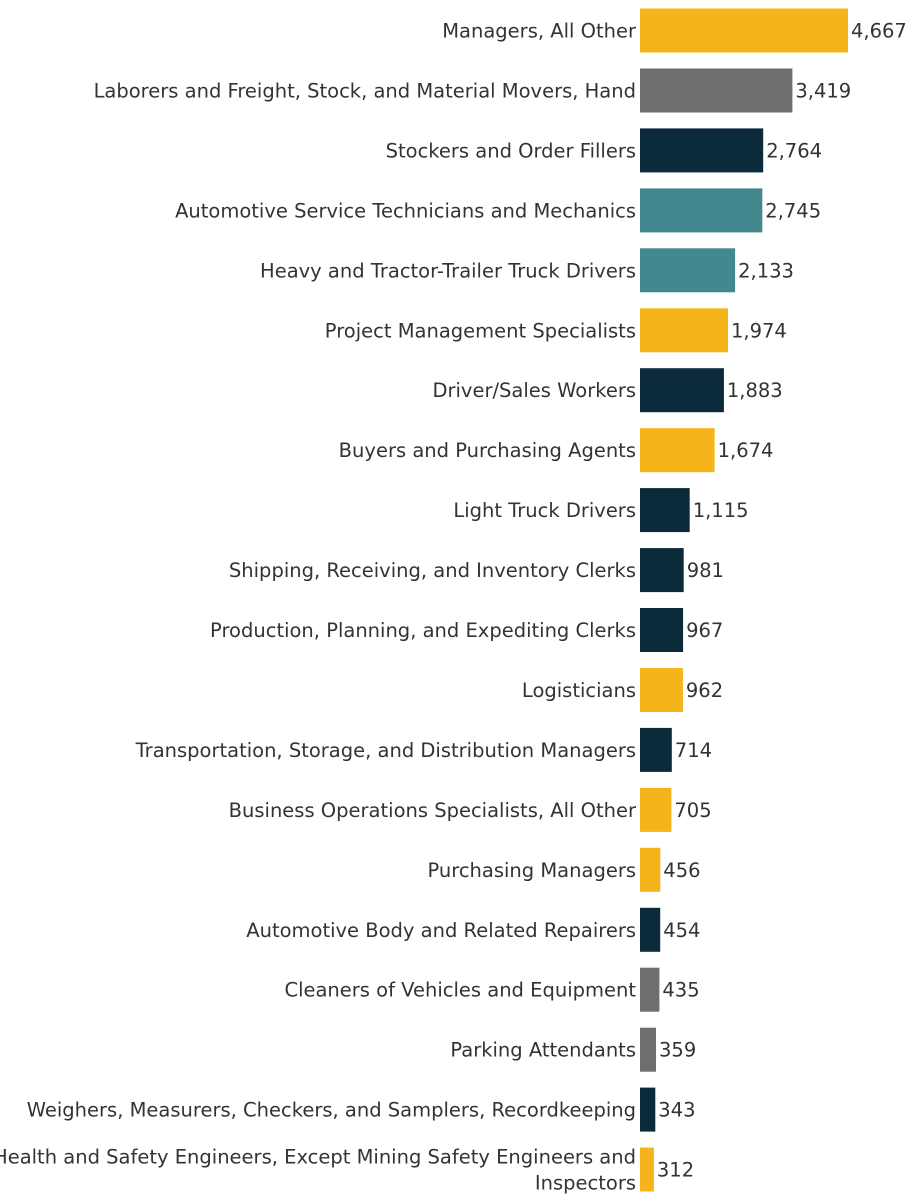 This screenshot has height=1199, width=918. What do you see at coordinates (531, 870) in the screenshot?
I see `category-label-15: Purchasing Managers` at bounding box center [531, 870].